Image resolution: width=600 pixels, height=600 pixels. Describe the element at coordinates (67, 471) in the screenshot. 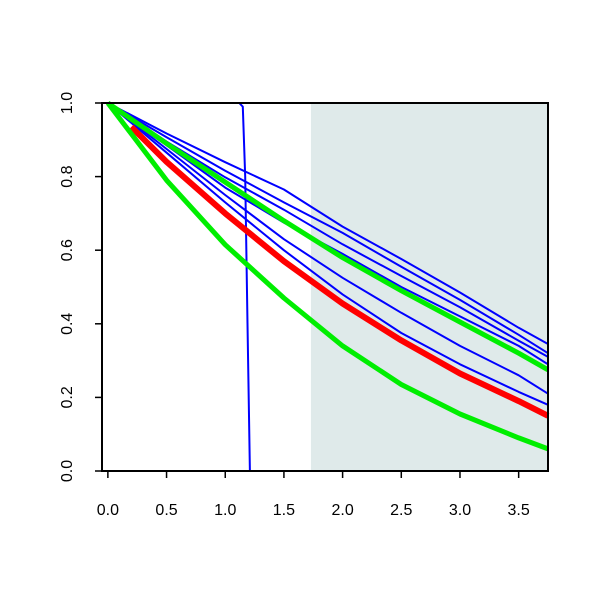

I see `y-tick-label: 0.0` at that location.